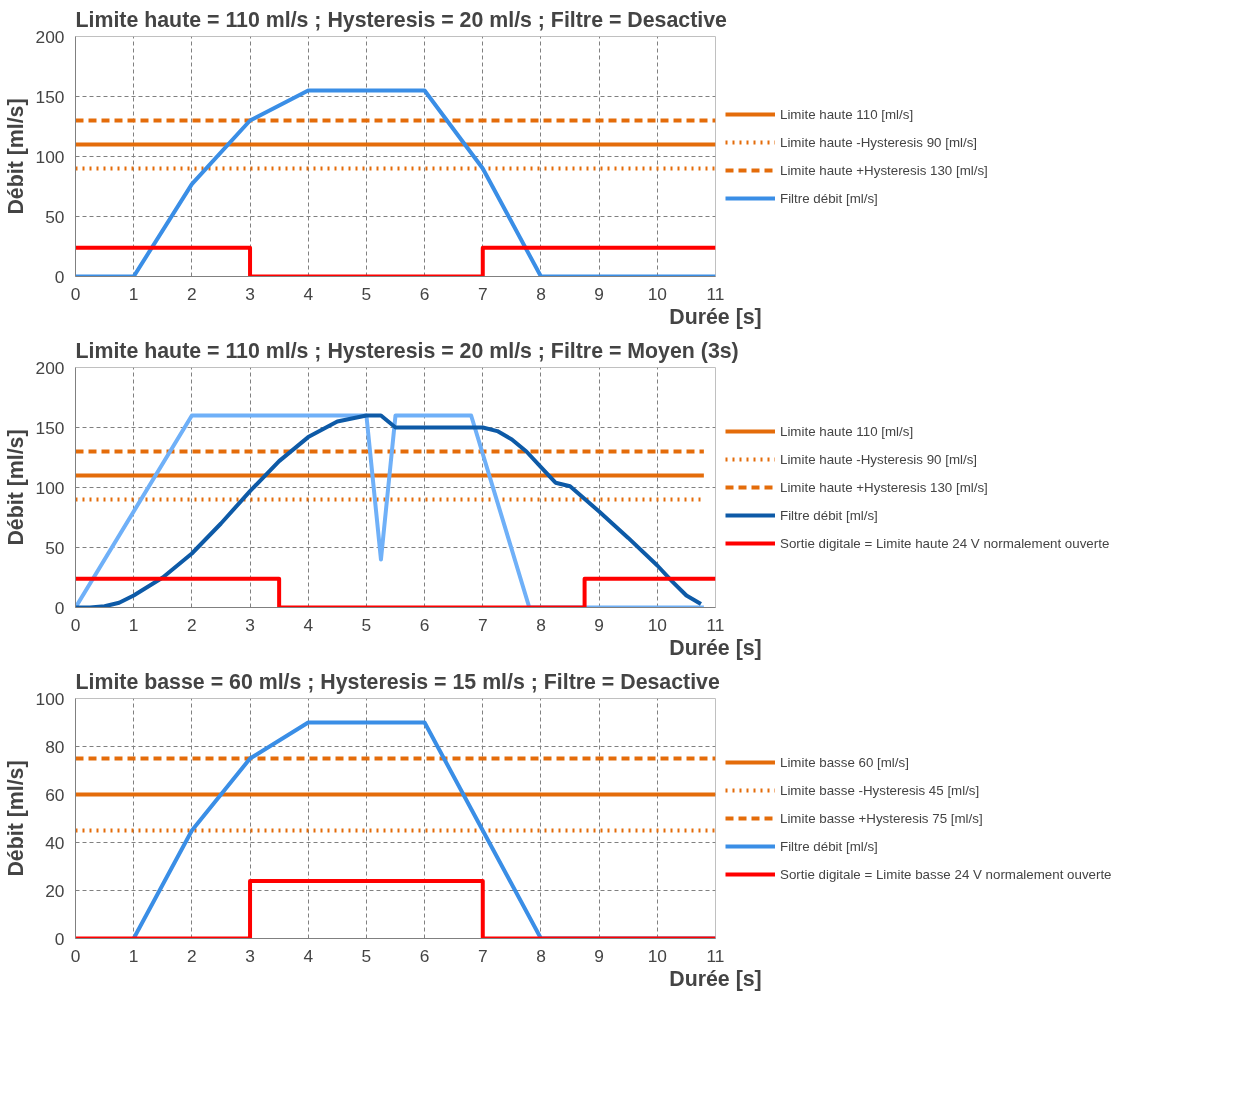 This screenshot has width=1253, height=1099. I want to click on chart-title: Limite haute = 110 ml/s ; Hysteresis = 20 ml/s ; Filtre = Moyen (3s), so click(407, 350).